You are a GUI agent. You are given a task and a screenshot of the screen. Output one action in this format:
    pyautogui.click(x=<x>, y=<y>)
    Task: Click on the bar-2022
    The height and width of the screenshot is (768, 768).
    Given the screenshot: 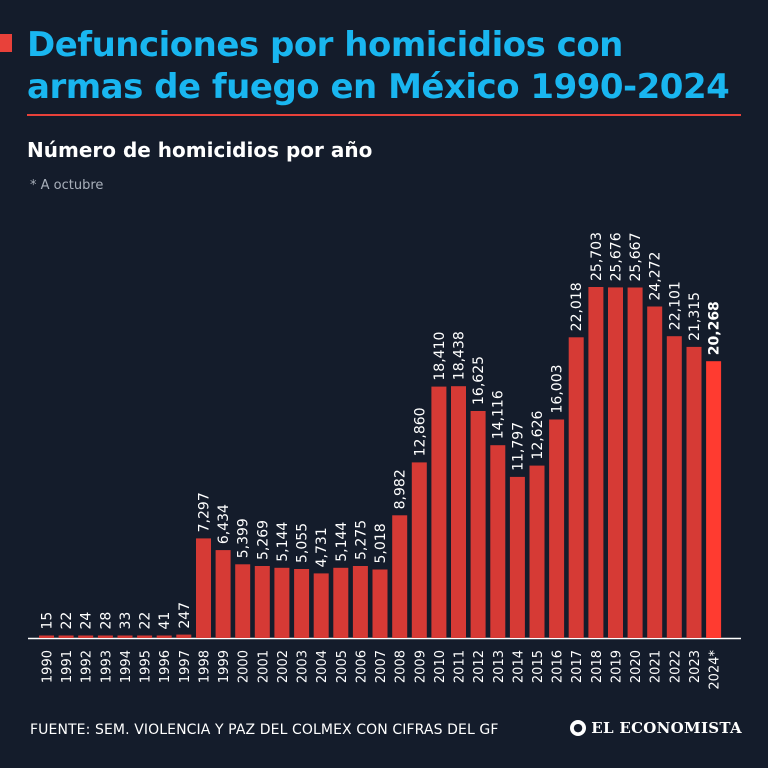 What is the action you would take?
    pyautogui.click(x=674, y=487)
    